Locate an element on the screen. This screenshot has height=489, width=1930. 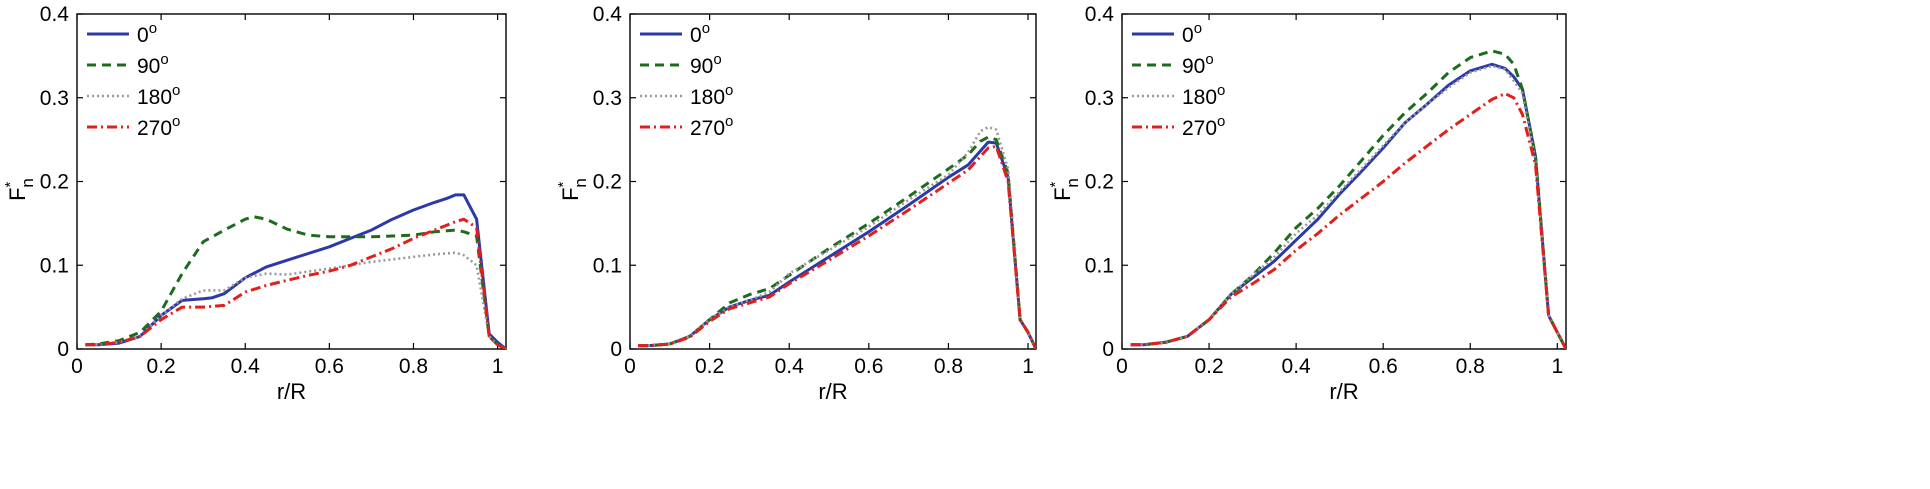
plot-frame is located at coordinates (833, 181).